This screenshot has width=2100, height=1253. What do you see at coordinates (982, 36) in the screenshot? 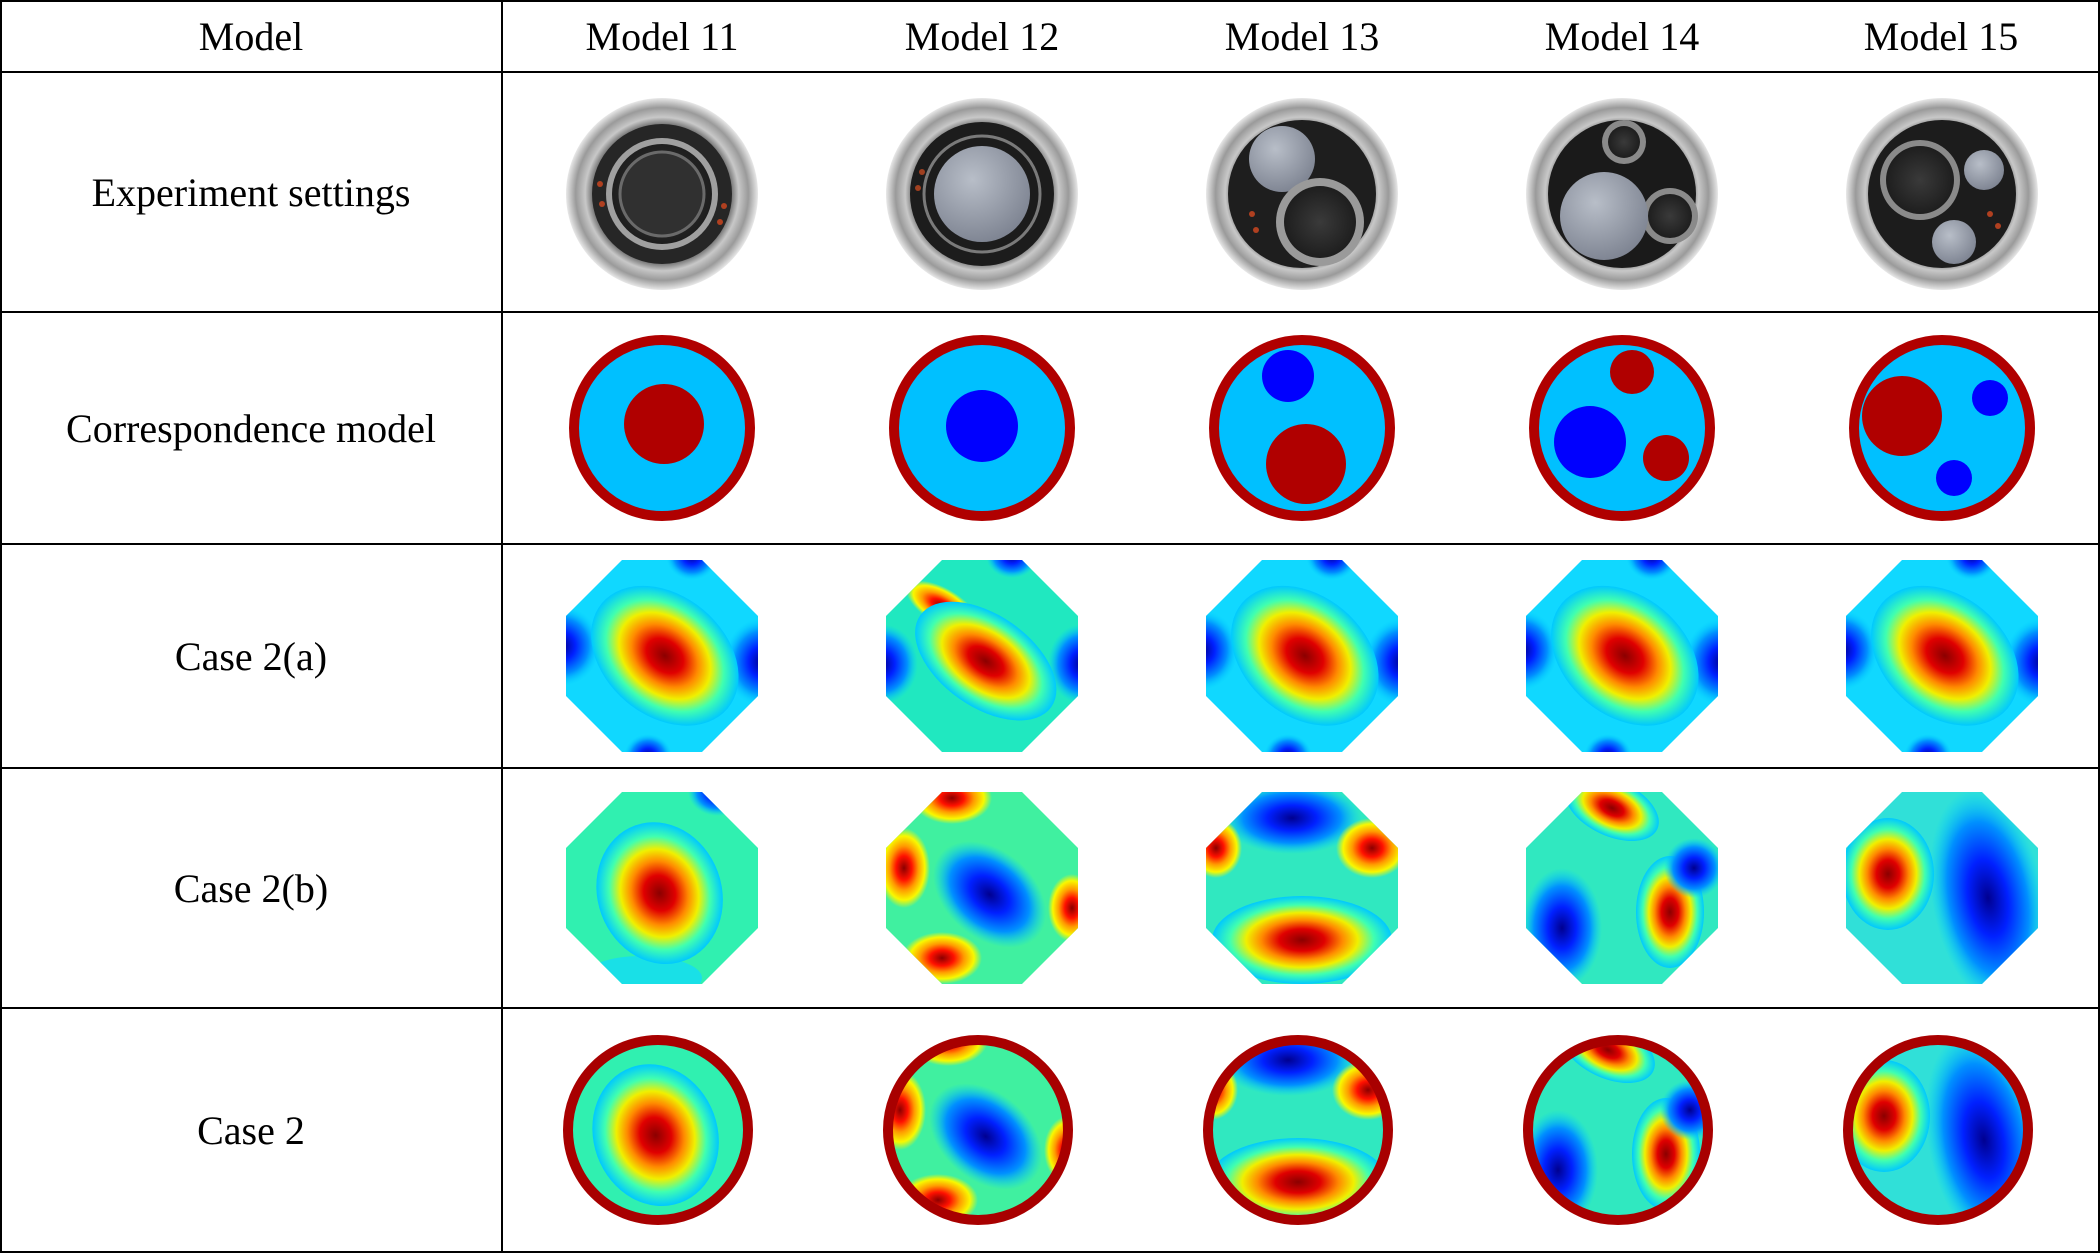
I see `column-header-model-12: Model 12` at bounding box center [982, 36].